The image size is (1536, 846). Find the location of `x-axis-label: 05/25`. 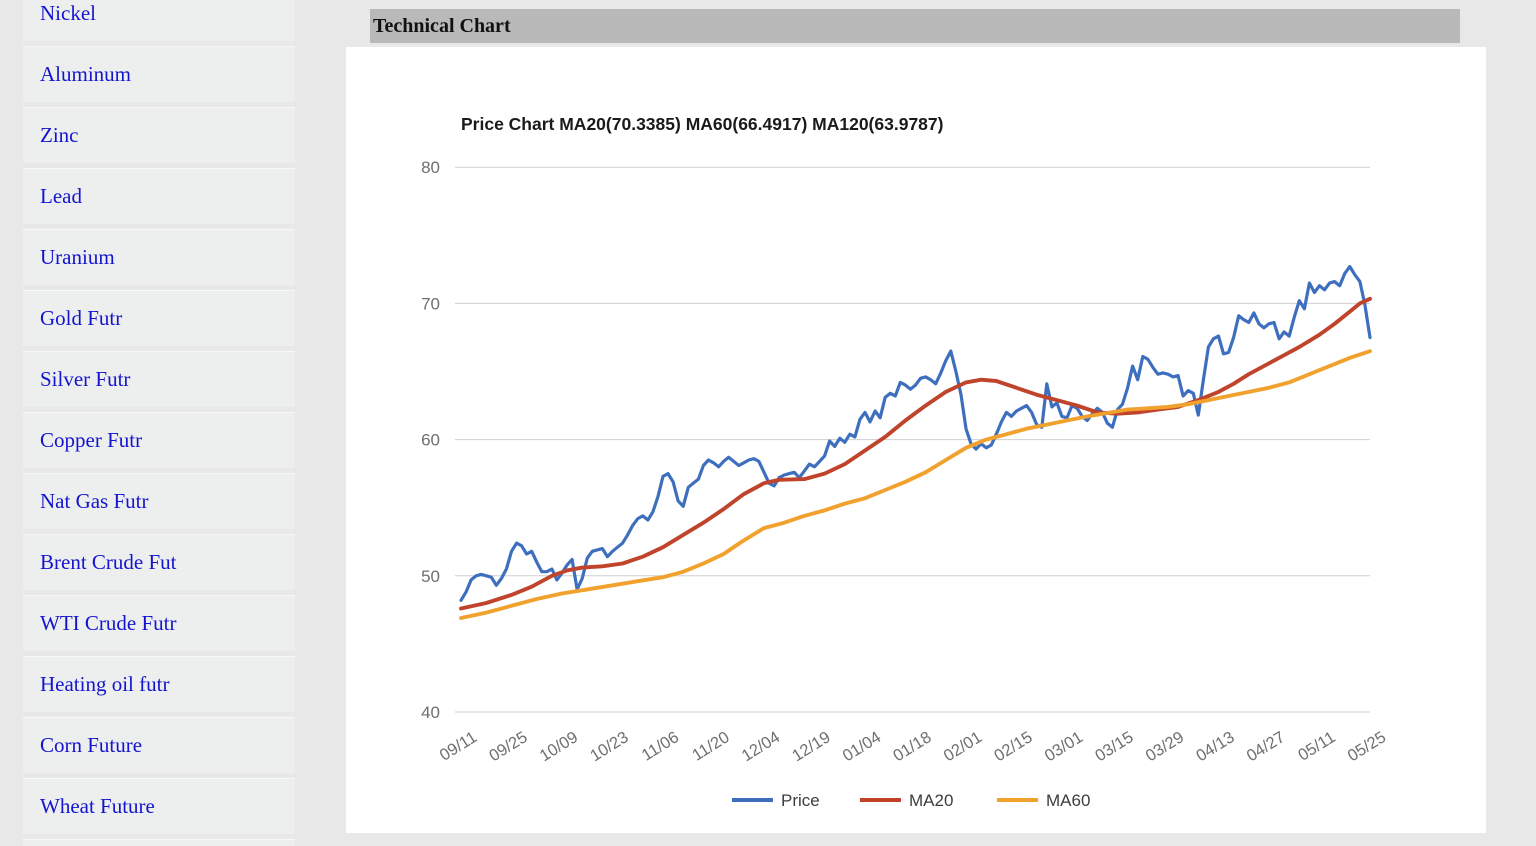

x-axis-label: 05/25 is located at coordinates (1367, 746).